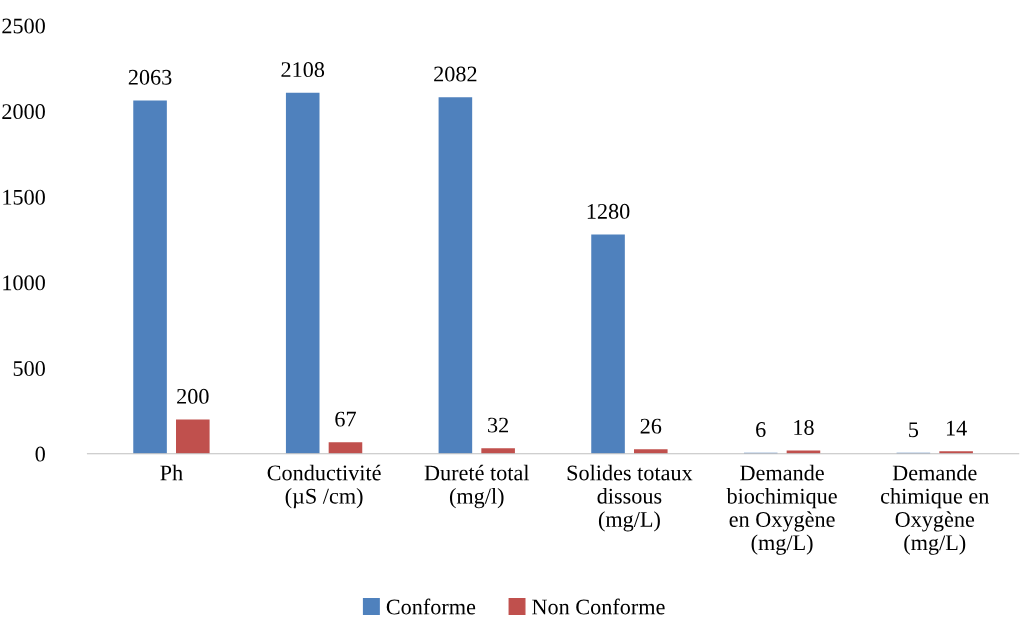 The width and height of the screenshot is (1029, 639). What do you see at coordinates (598, 606) in the screenshot?
I see `legend-label: Non Conforme` at bounding box center [598, 606].